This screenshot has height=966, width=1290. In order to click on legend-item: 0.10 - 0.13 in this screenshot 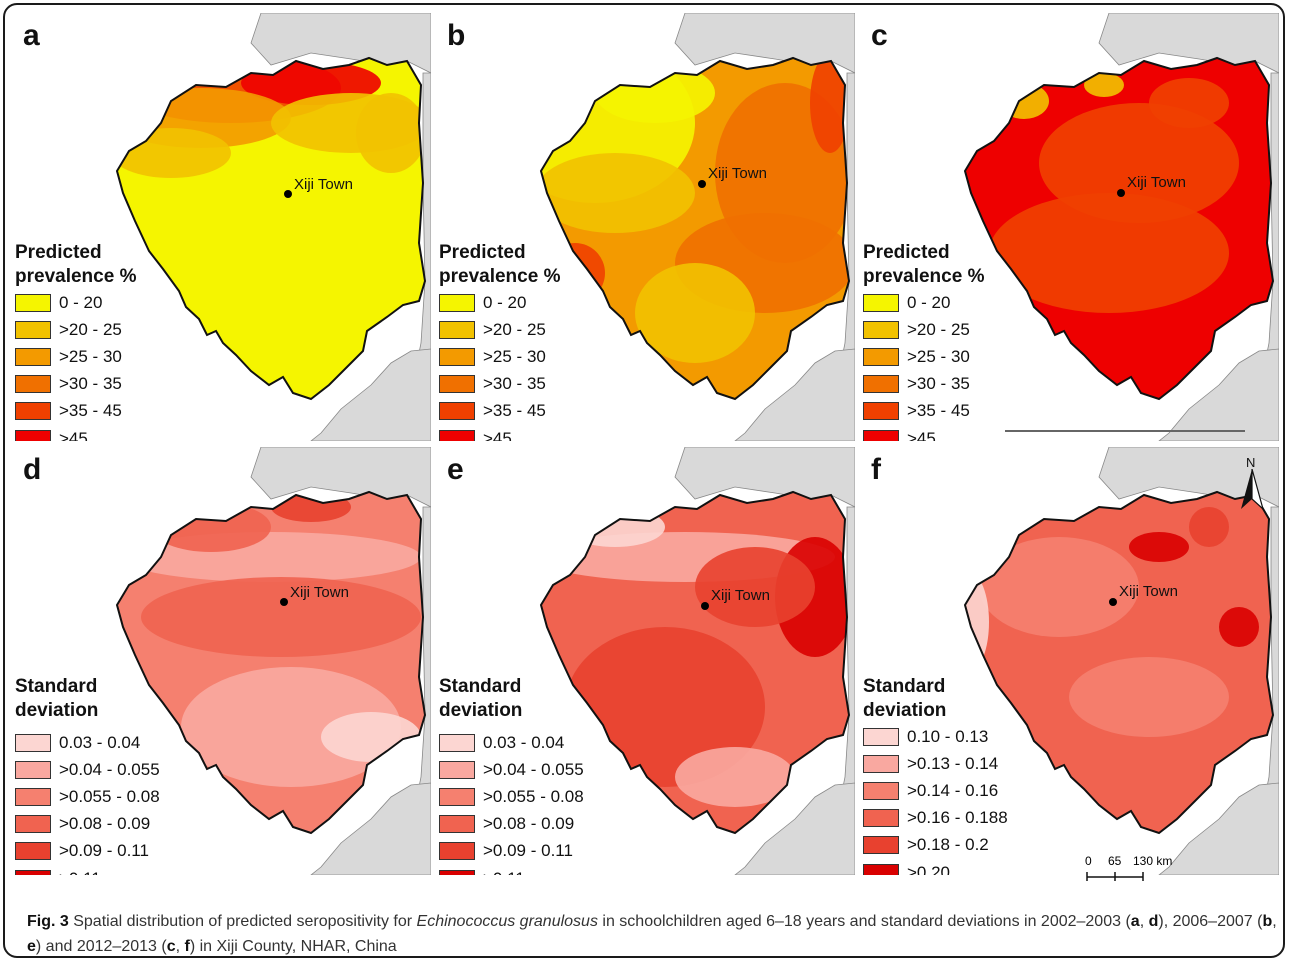, I will do `click(935, 736)`.